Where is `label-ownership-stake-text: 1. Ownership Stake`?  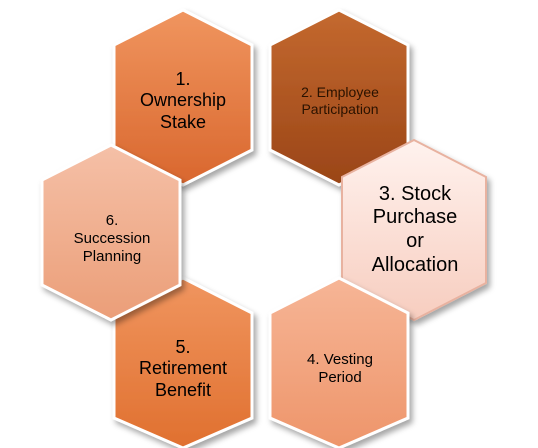 label-ownership-stake-text: 1. Ownership Stake is located at coordinates (183, 100).